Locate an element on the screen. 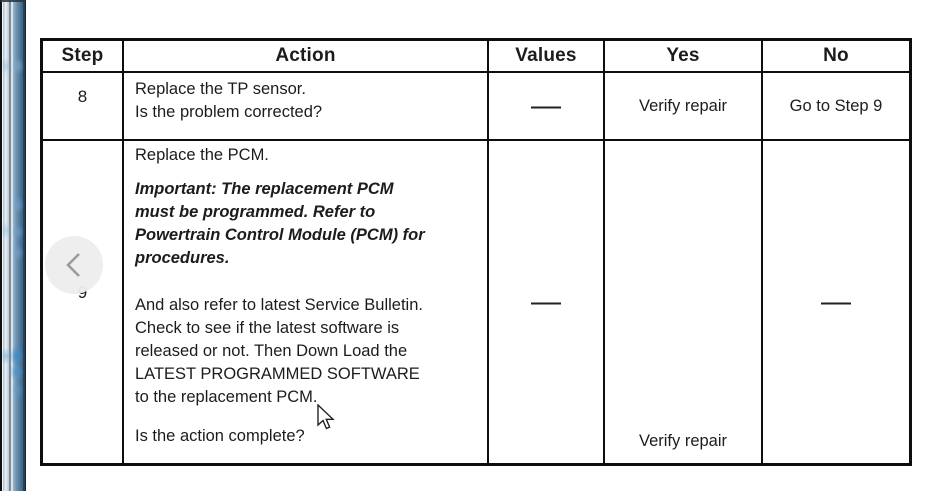  action-line: procedures. is located at coordinates (182, 258).